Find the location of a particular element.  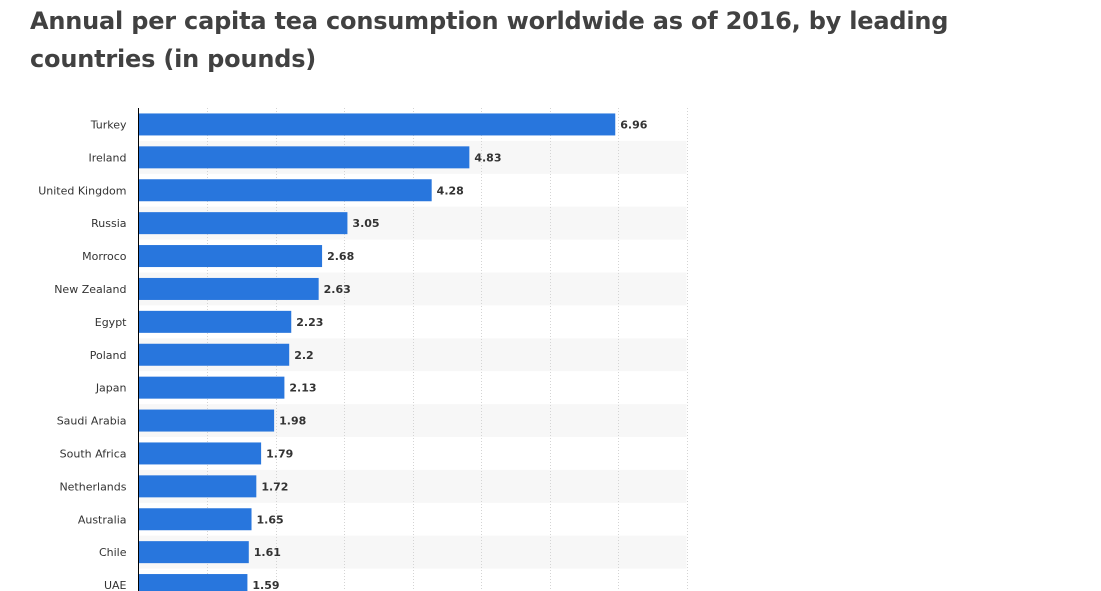

value-label: 4.28 is located at coordinates (450, 190).